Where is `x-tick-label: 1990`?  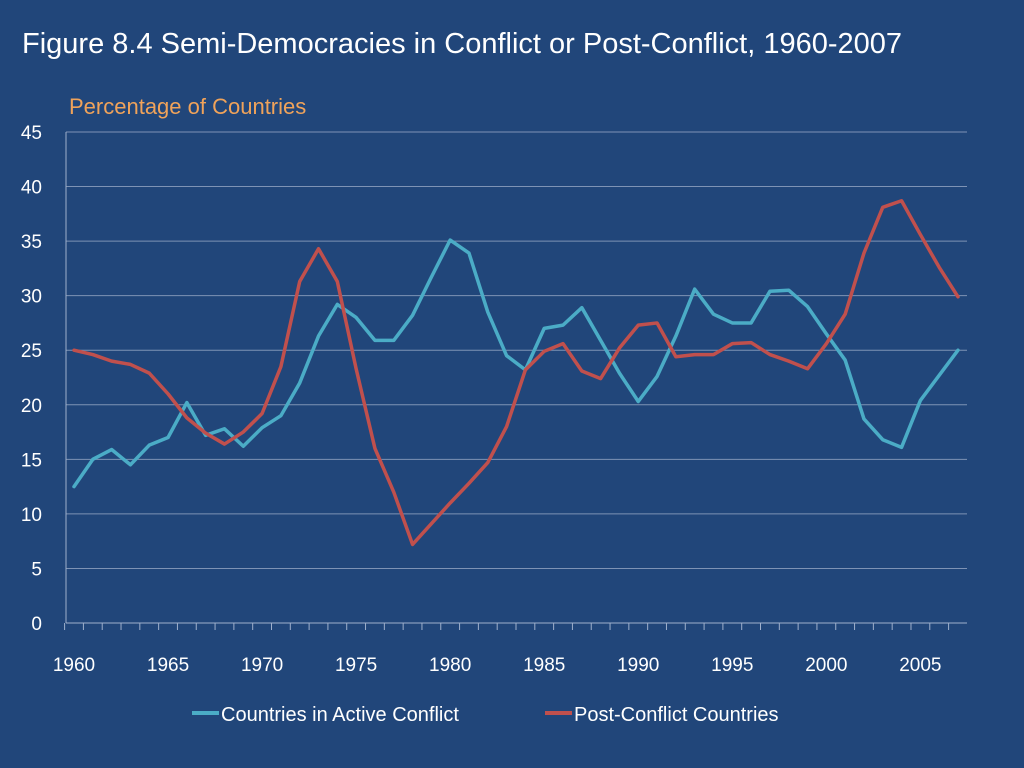
x-tick-label: 1990 is located at coordinates (638, 665).